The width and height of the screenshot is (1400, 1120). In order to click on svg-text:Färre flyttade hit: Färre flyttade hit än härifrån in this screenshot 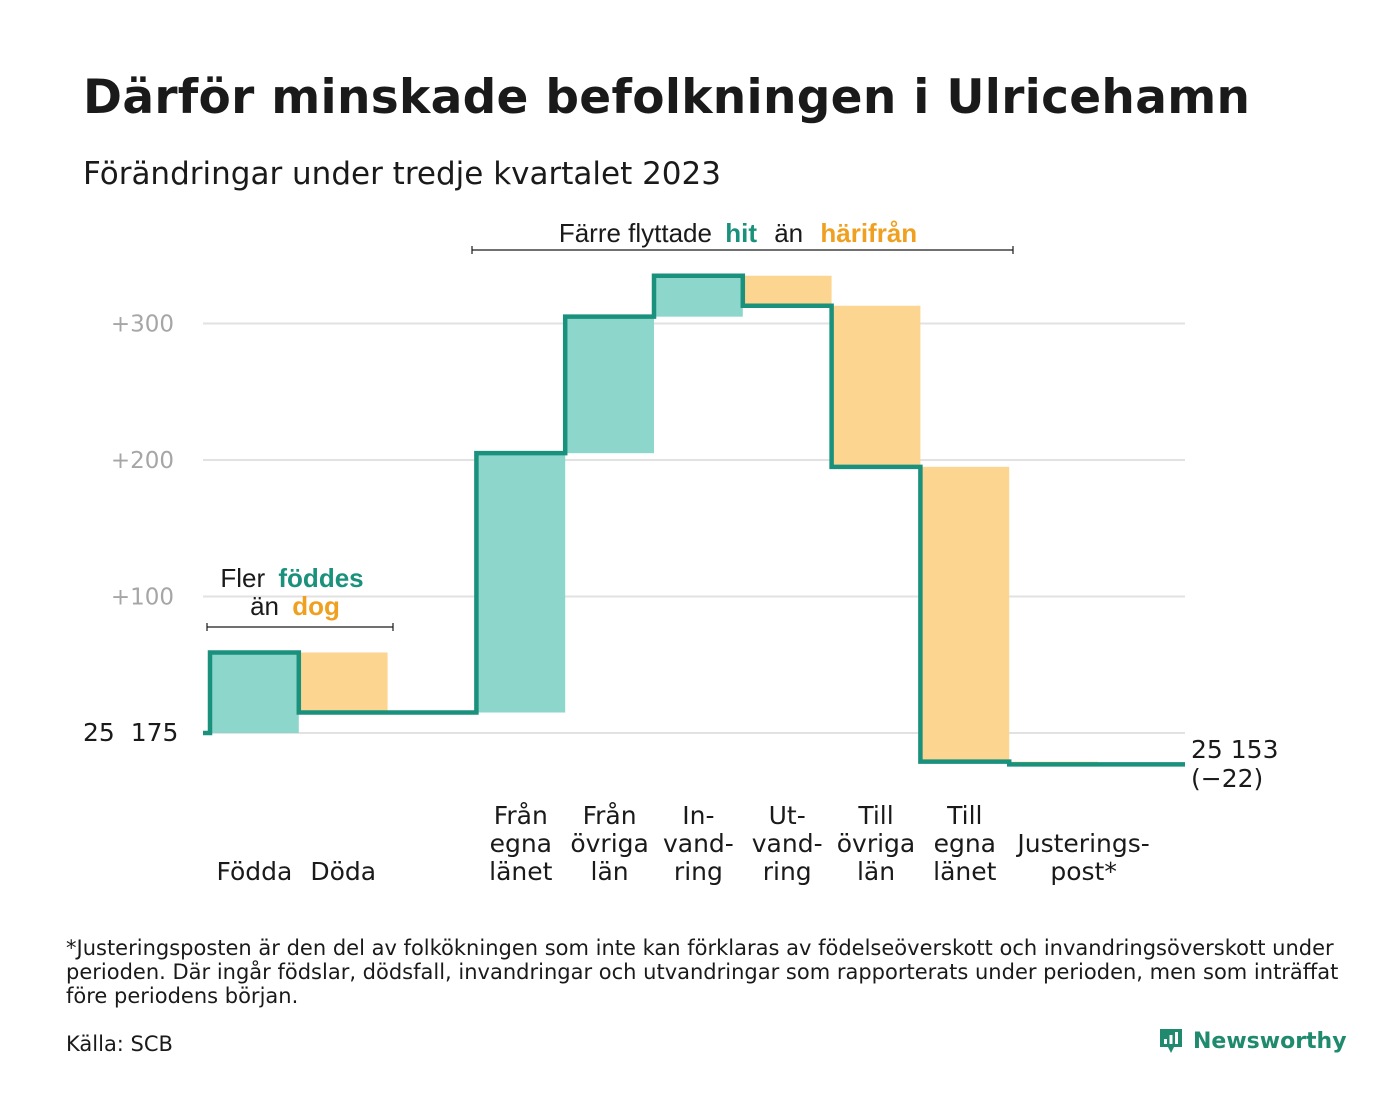, I will do `click(738, 233)`.